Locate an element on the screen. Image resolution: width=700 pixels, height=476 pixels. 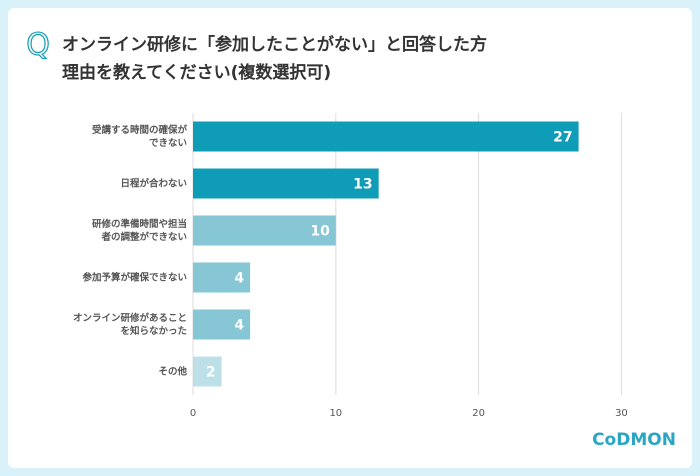
x-tick-label: 30 is located at coordinates (621, 413).